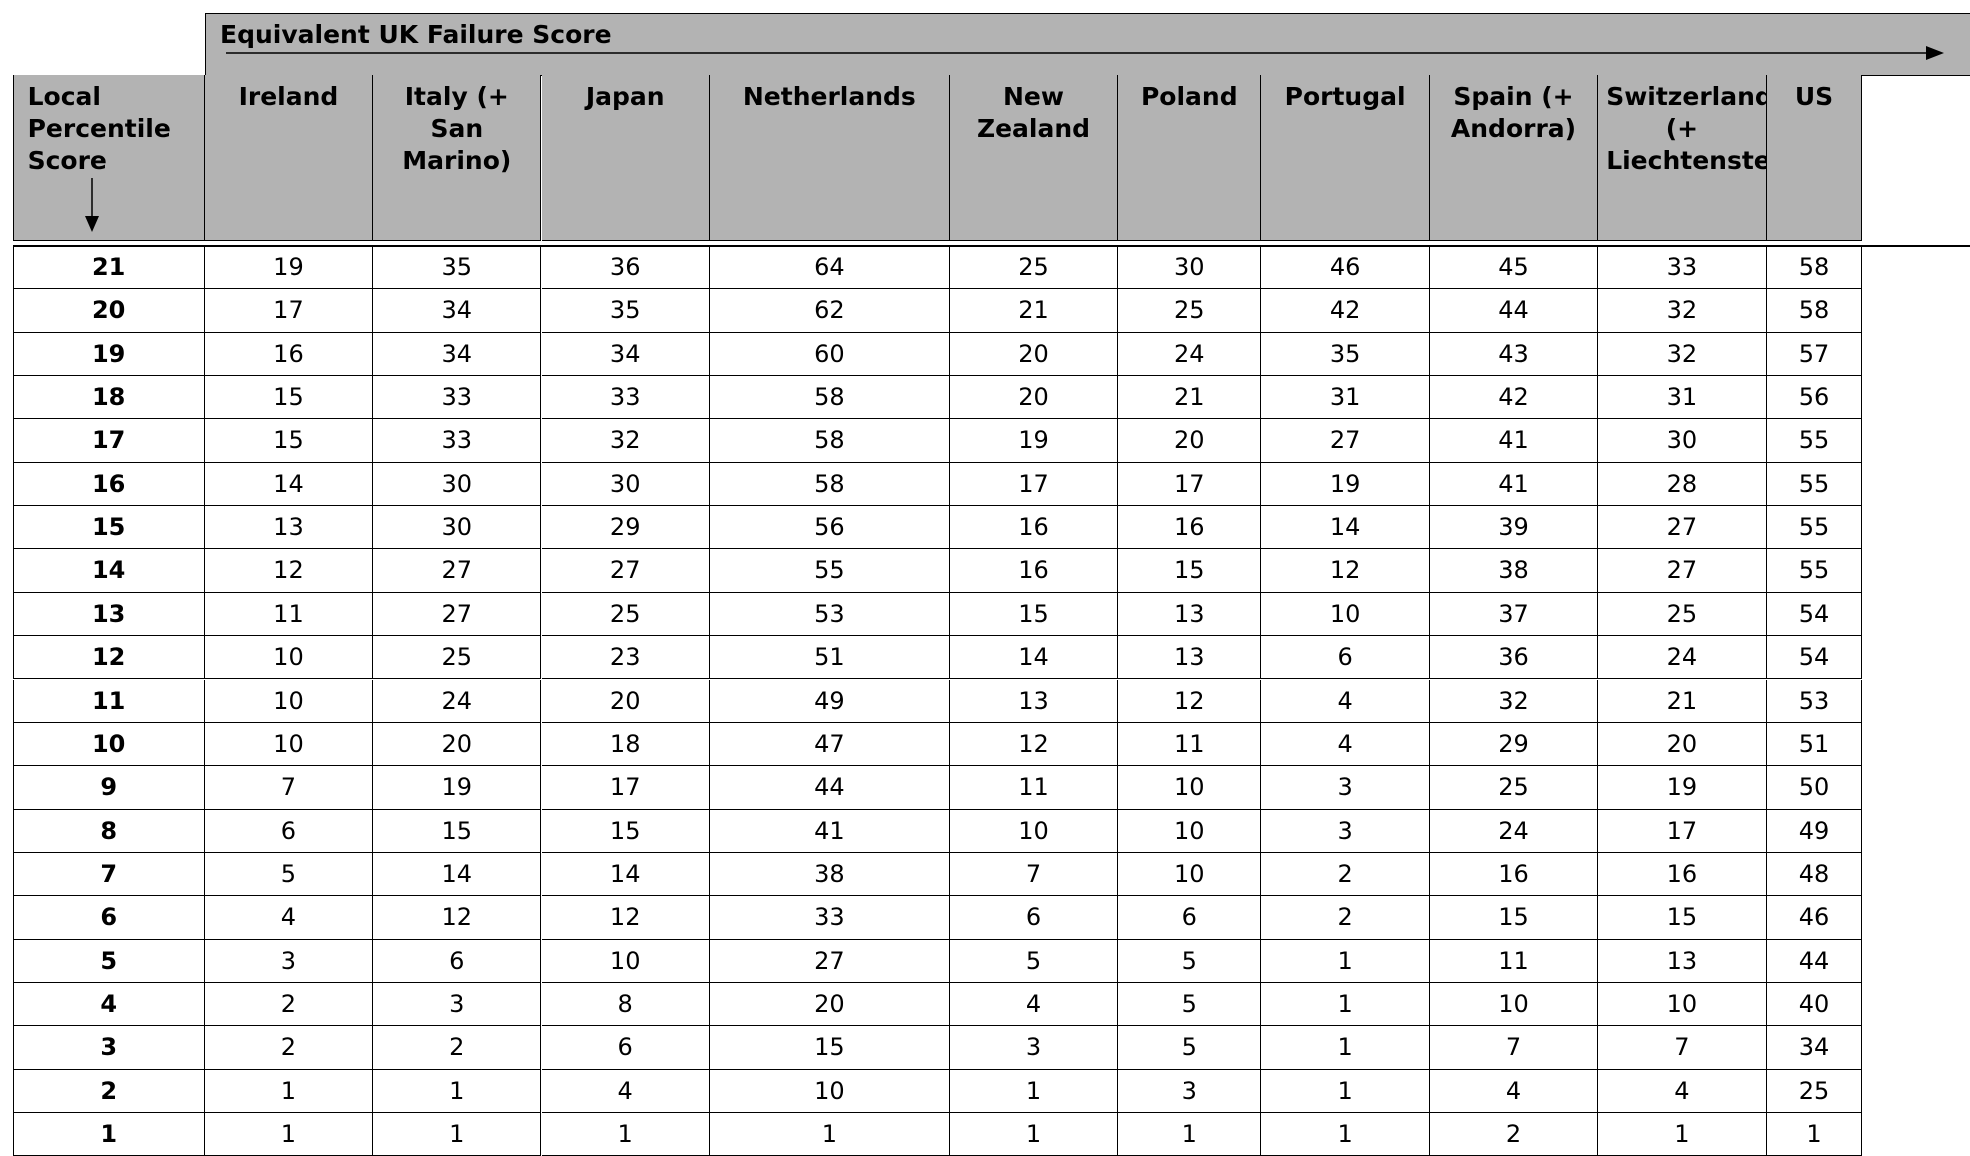 This screenshot has width=1970, height=1156. What do you see at coordinates (829, 528) in the screenshot?
I see `table-cell: 56` at bounding box center [829, 528].